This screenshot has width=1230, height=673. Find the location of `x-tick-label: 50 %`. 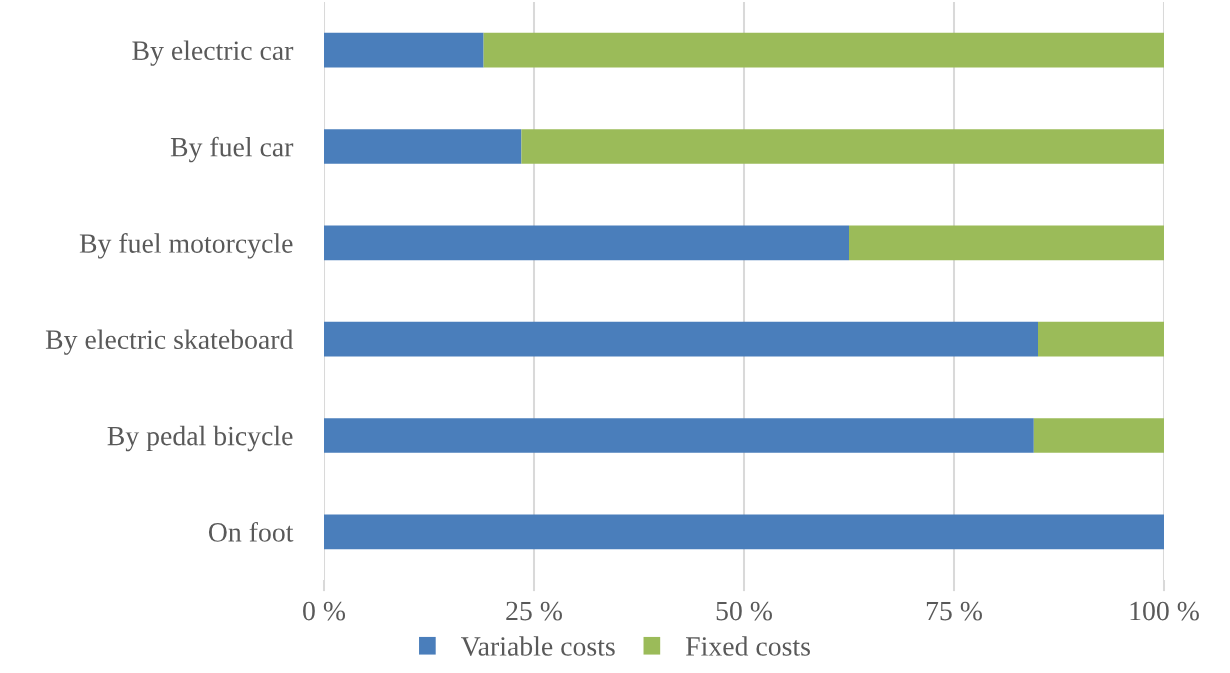

x-tick-label: 50 % is located at coordinates (744, 611).